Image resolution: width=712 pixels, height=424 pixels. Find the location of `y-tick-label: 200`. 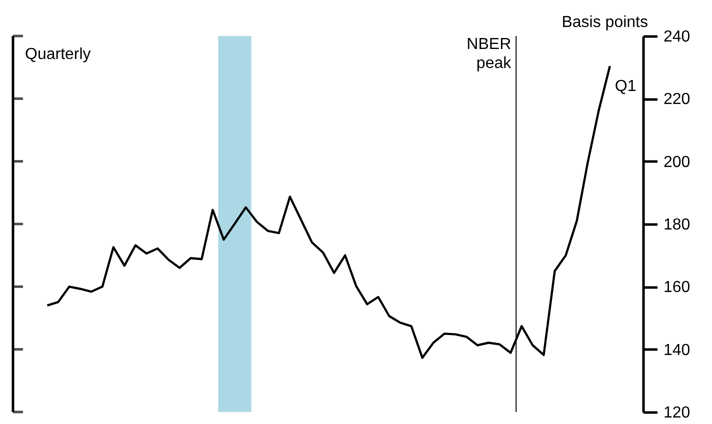

y-tick-label: 200 is located at coordinates (677, 162).